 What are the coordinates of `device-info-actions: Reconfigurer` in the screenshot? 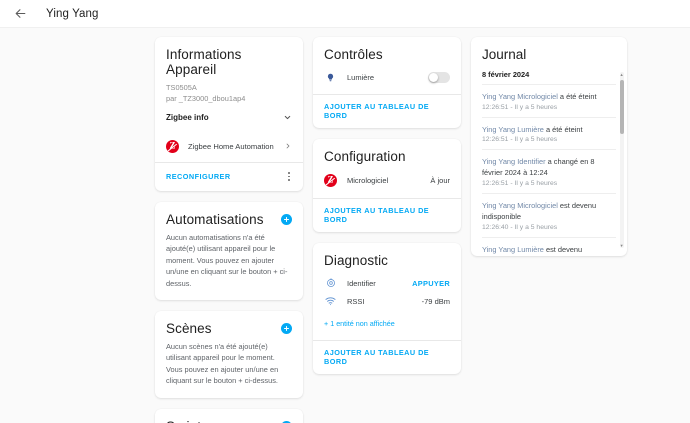 It's located at (229, 176).